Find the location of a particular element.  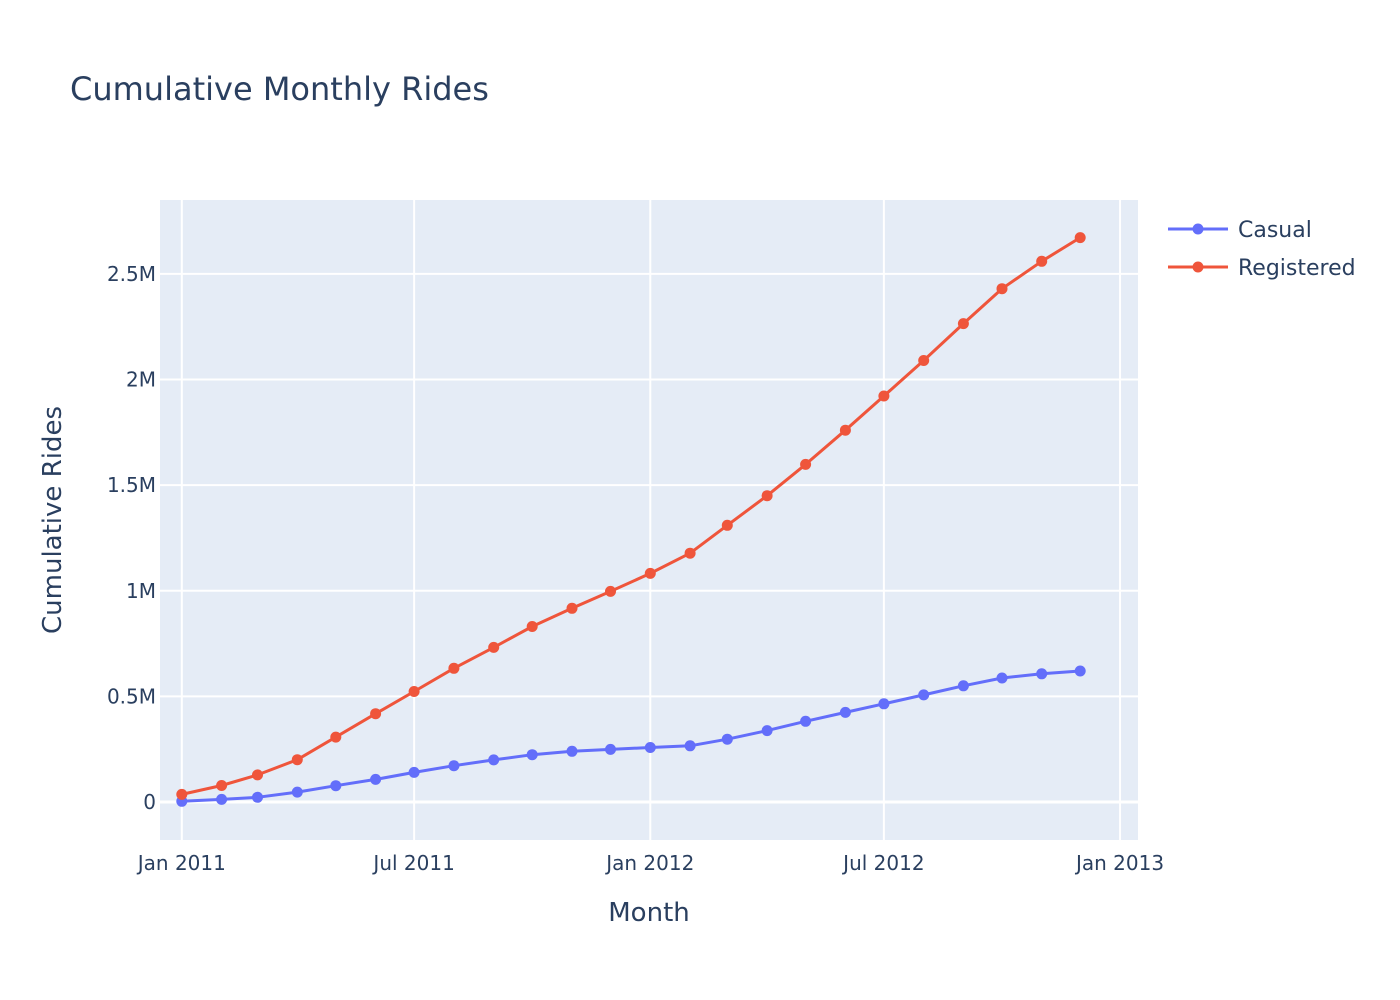

series-casual is located at coordinates (631, 736).